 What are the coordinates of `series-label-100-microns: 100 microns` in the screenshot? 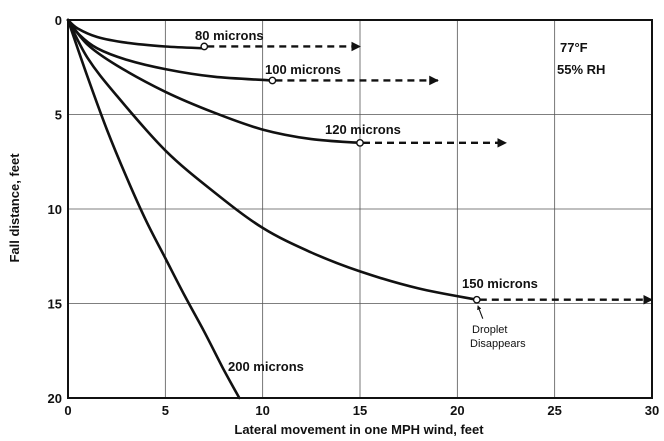 It's located at (303, 69).